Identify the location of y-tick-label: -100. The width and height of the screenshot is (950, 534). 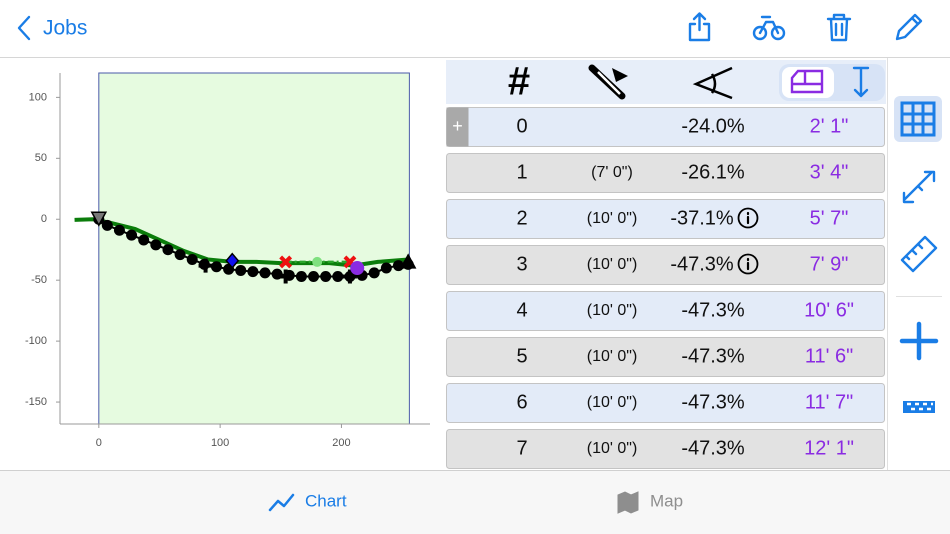
(36, 341).